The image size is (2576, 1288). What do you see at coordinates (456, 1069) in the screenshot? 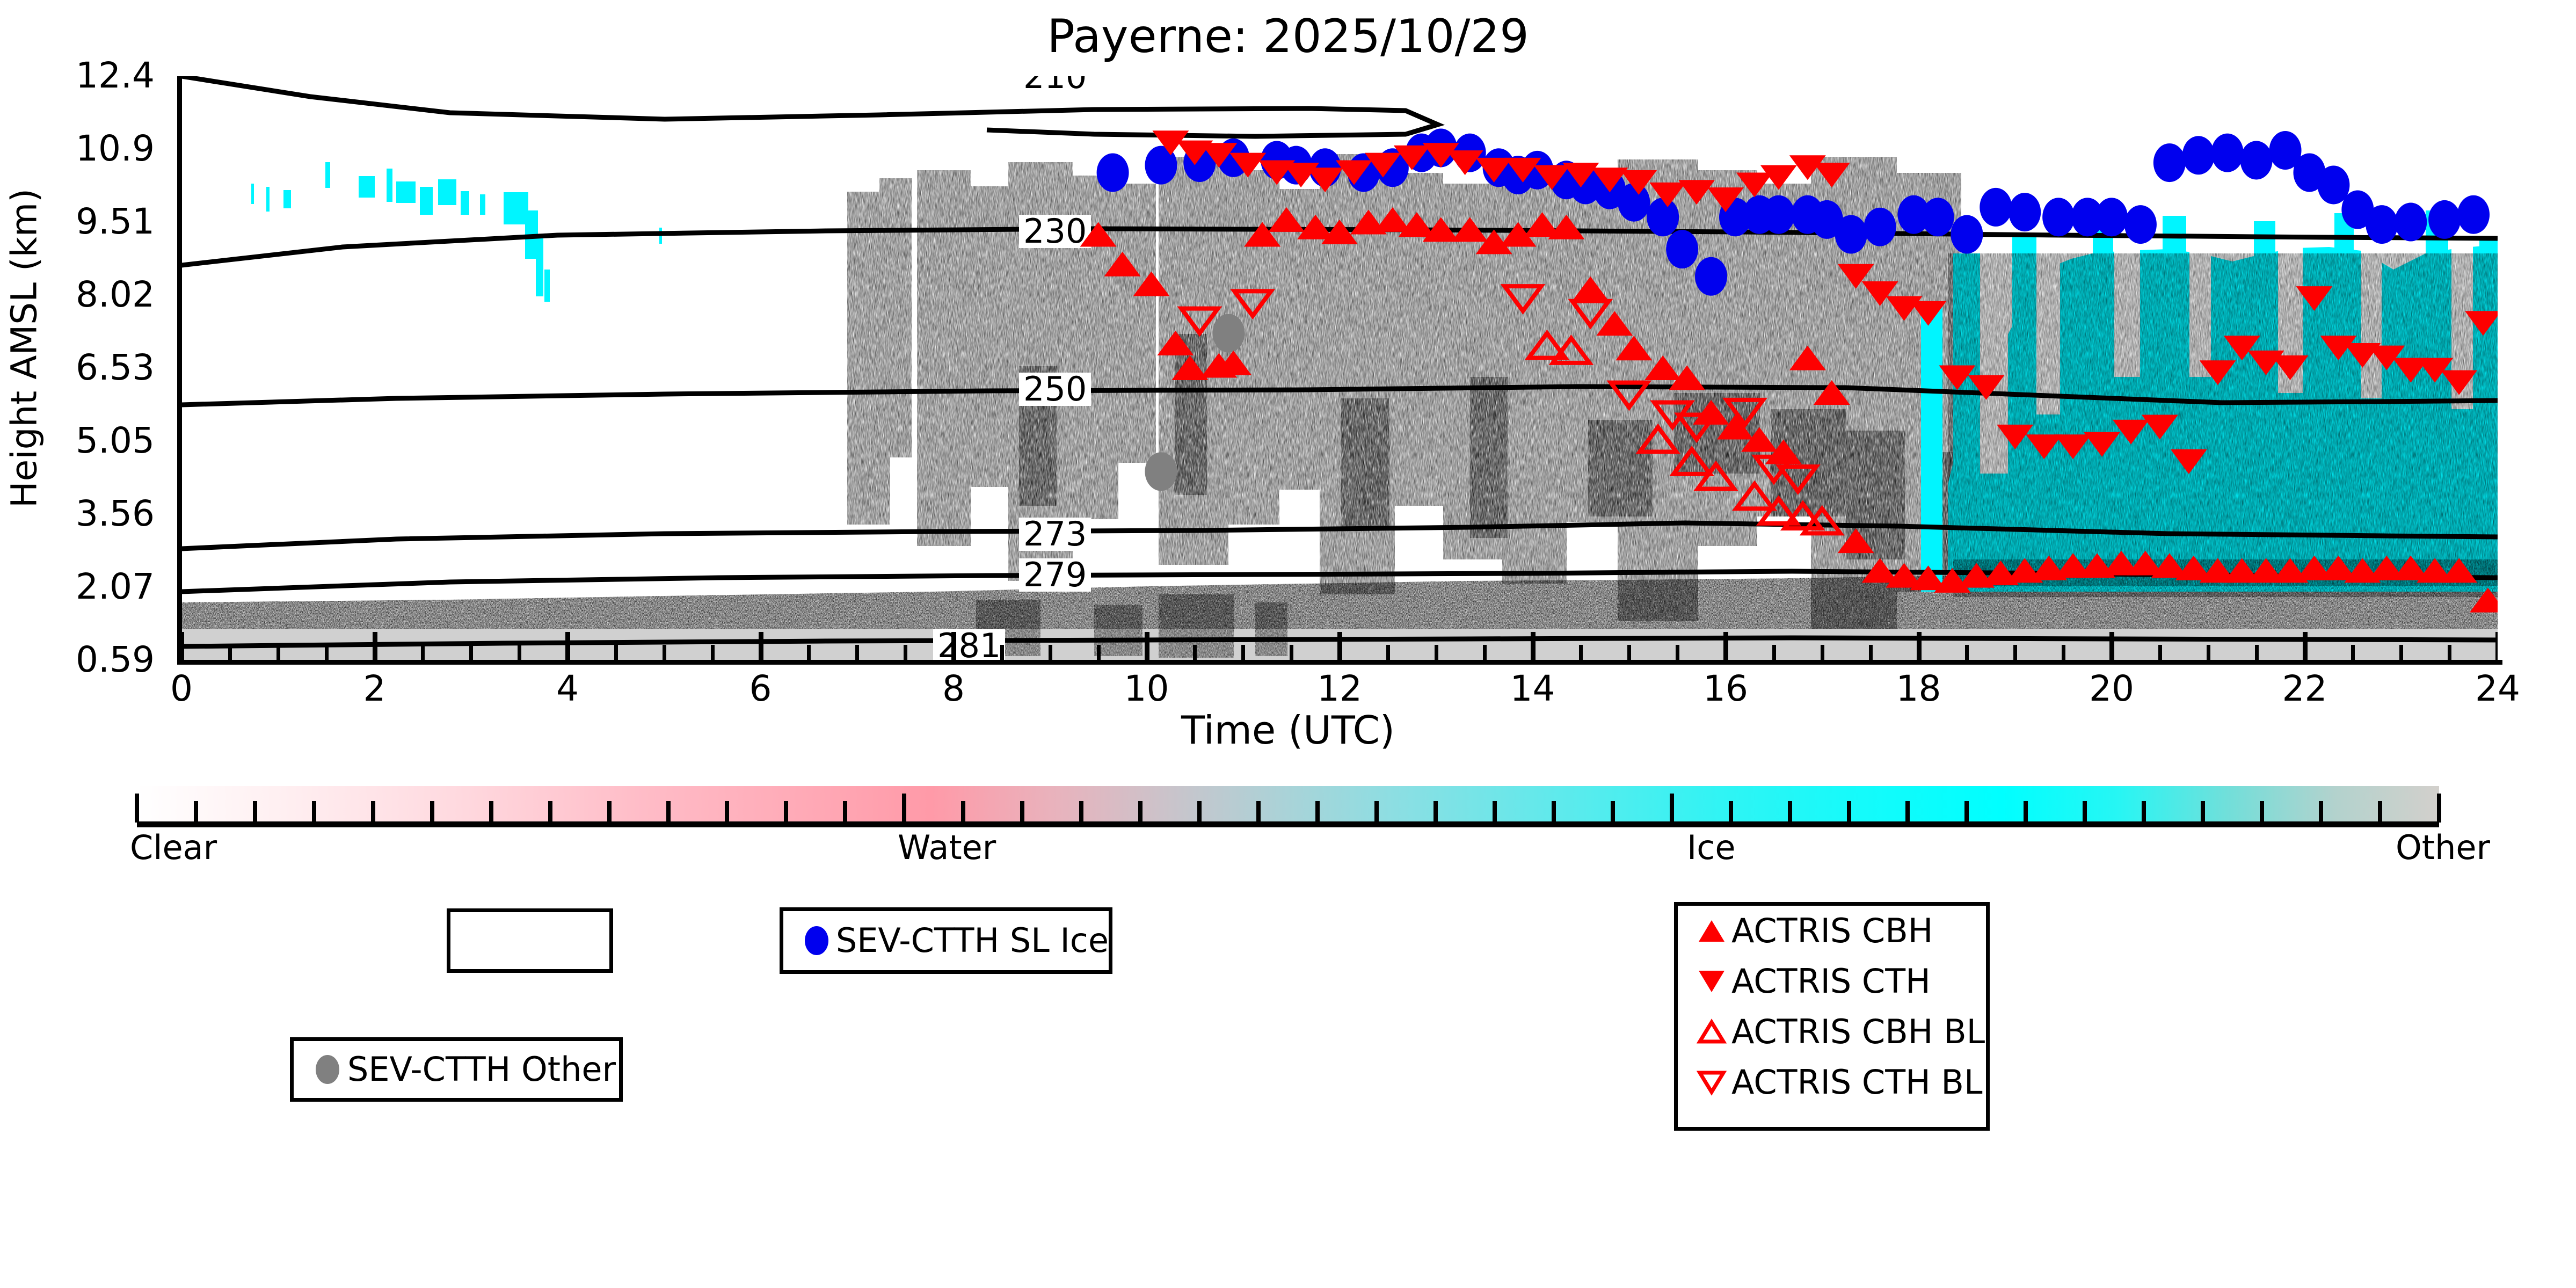
I see `legend-box-sev-other: SEV-CTTH Other` at bounding box center [456, 1069].